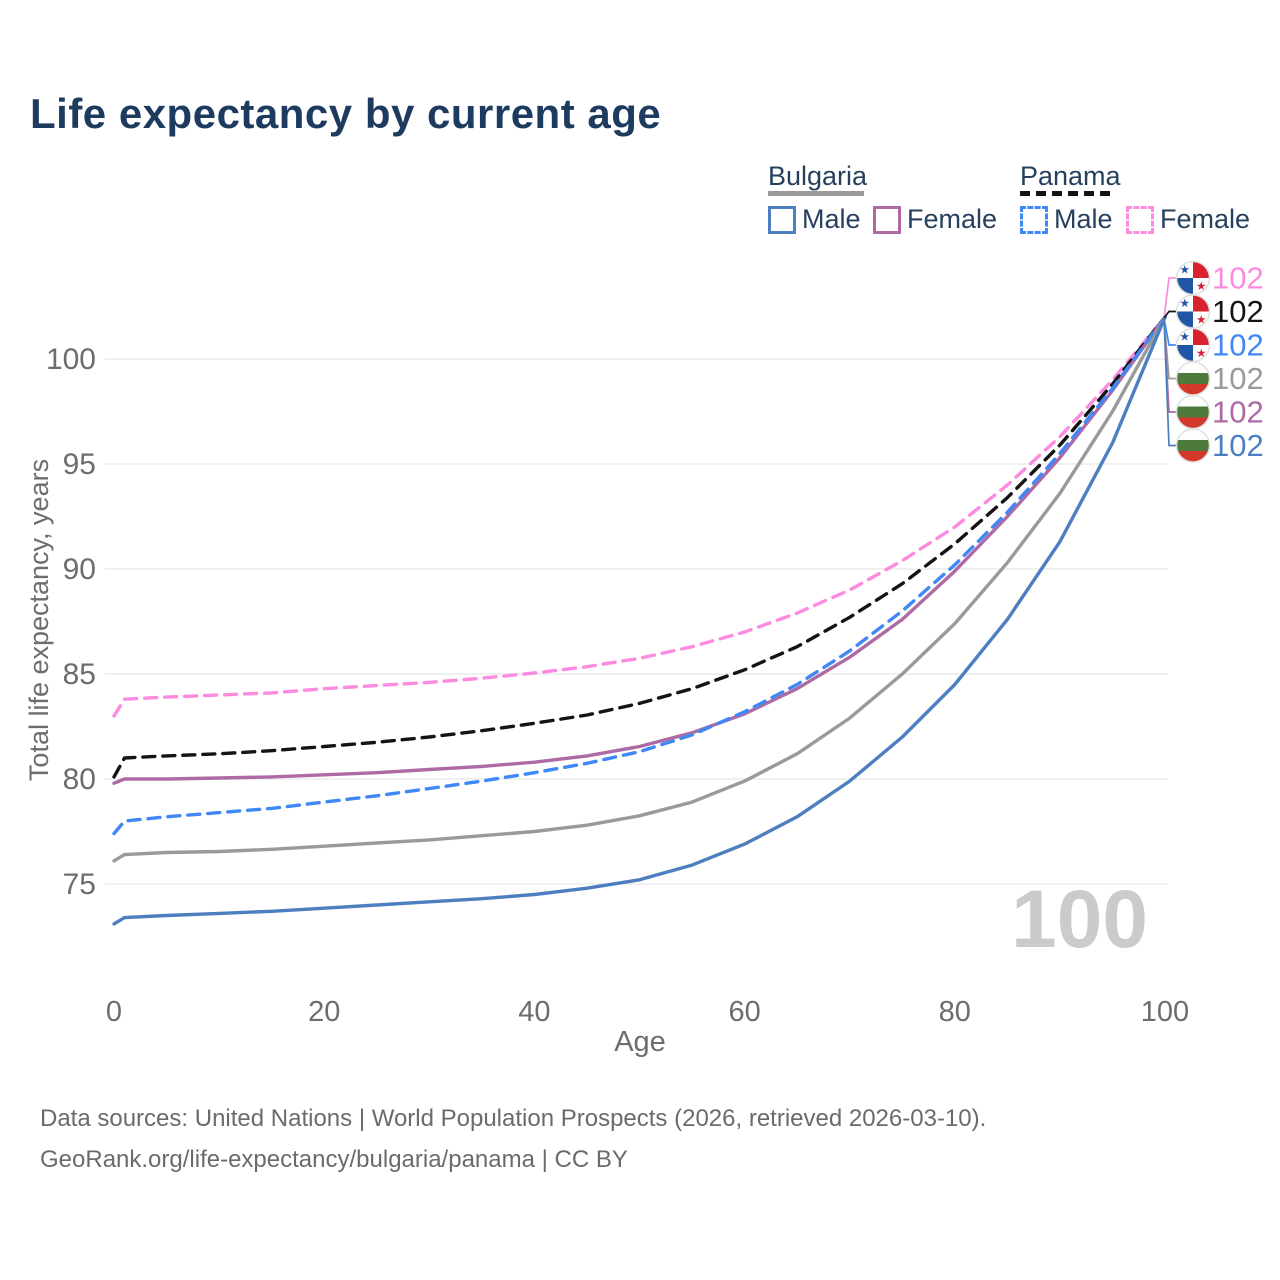 Image resolution: width=1280 pixels, height=1280 pixels. I want to click on legend-country-panama: Panama, so click(1070, 176).